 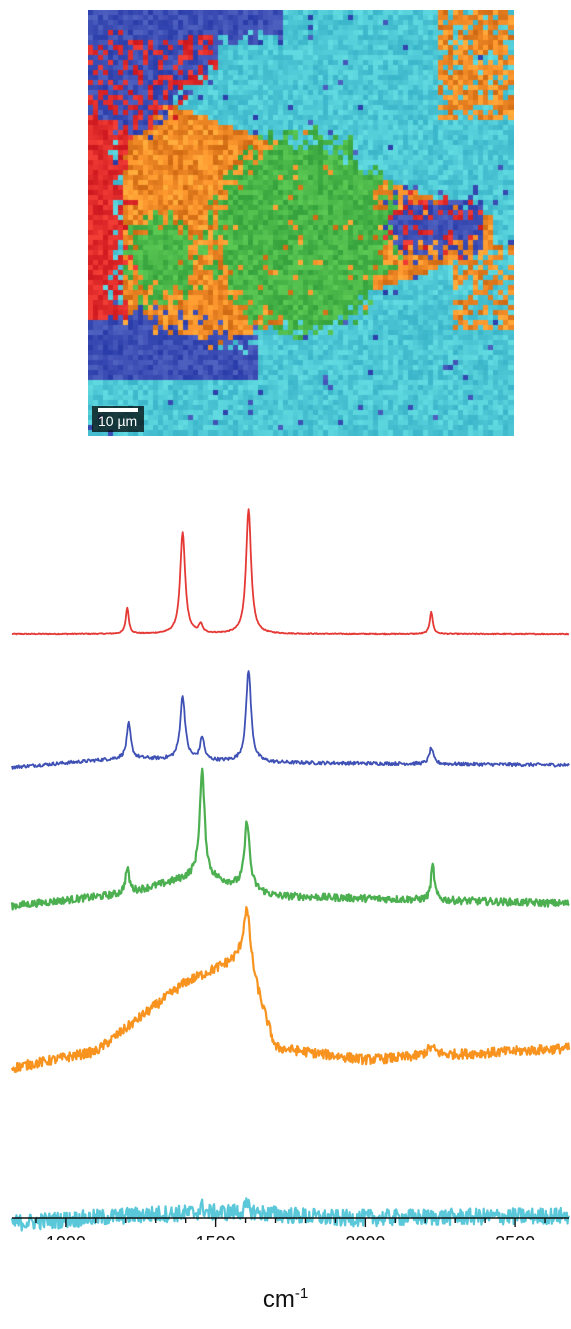 I want to click on scale-bar-line, so click(x=118, y=410).